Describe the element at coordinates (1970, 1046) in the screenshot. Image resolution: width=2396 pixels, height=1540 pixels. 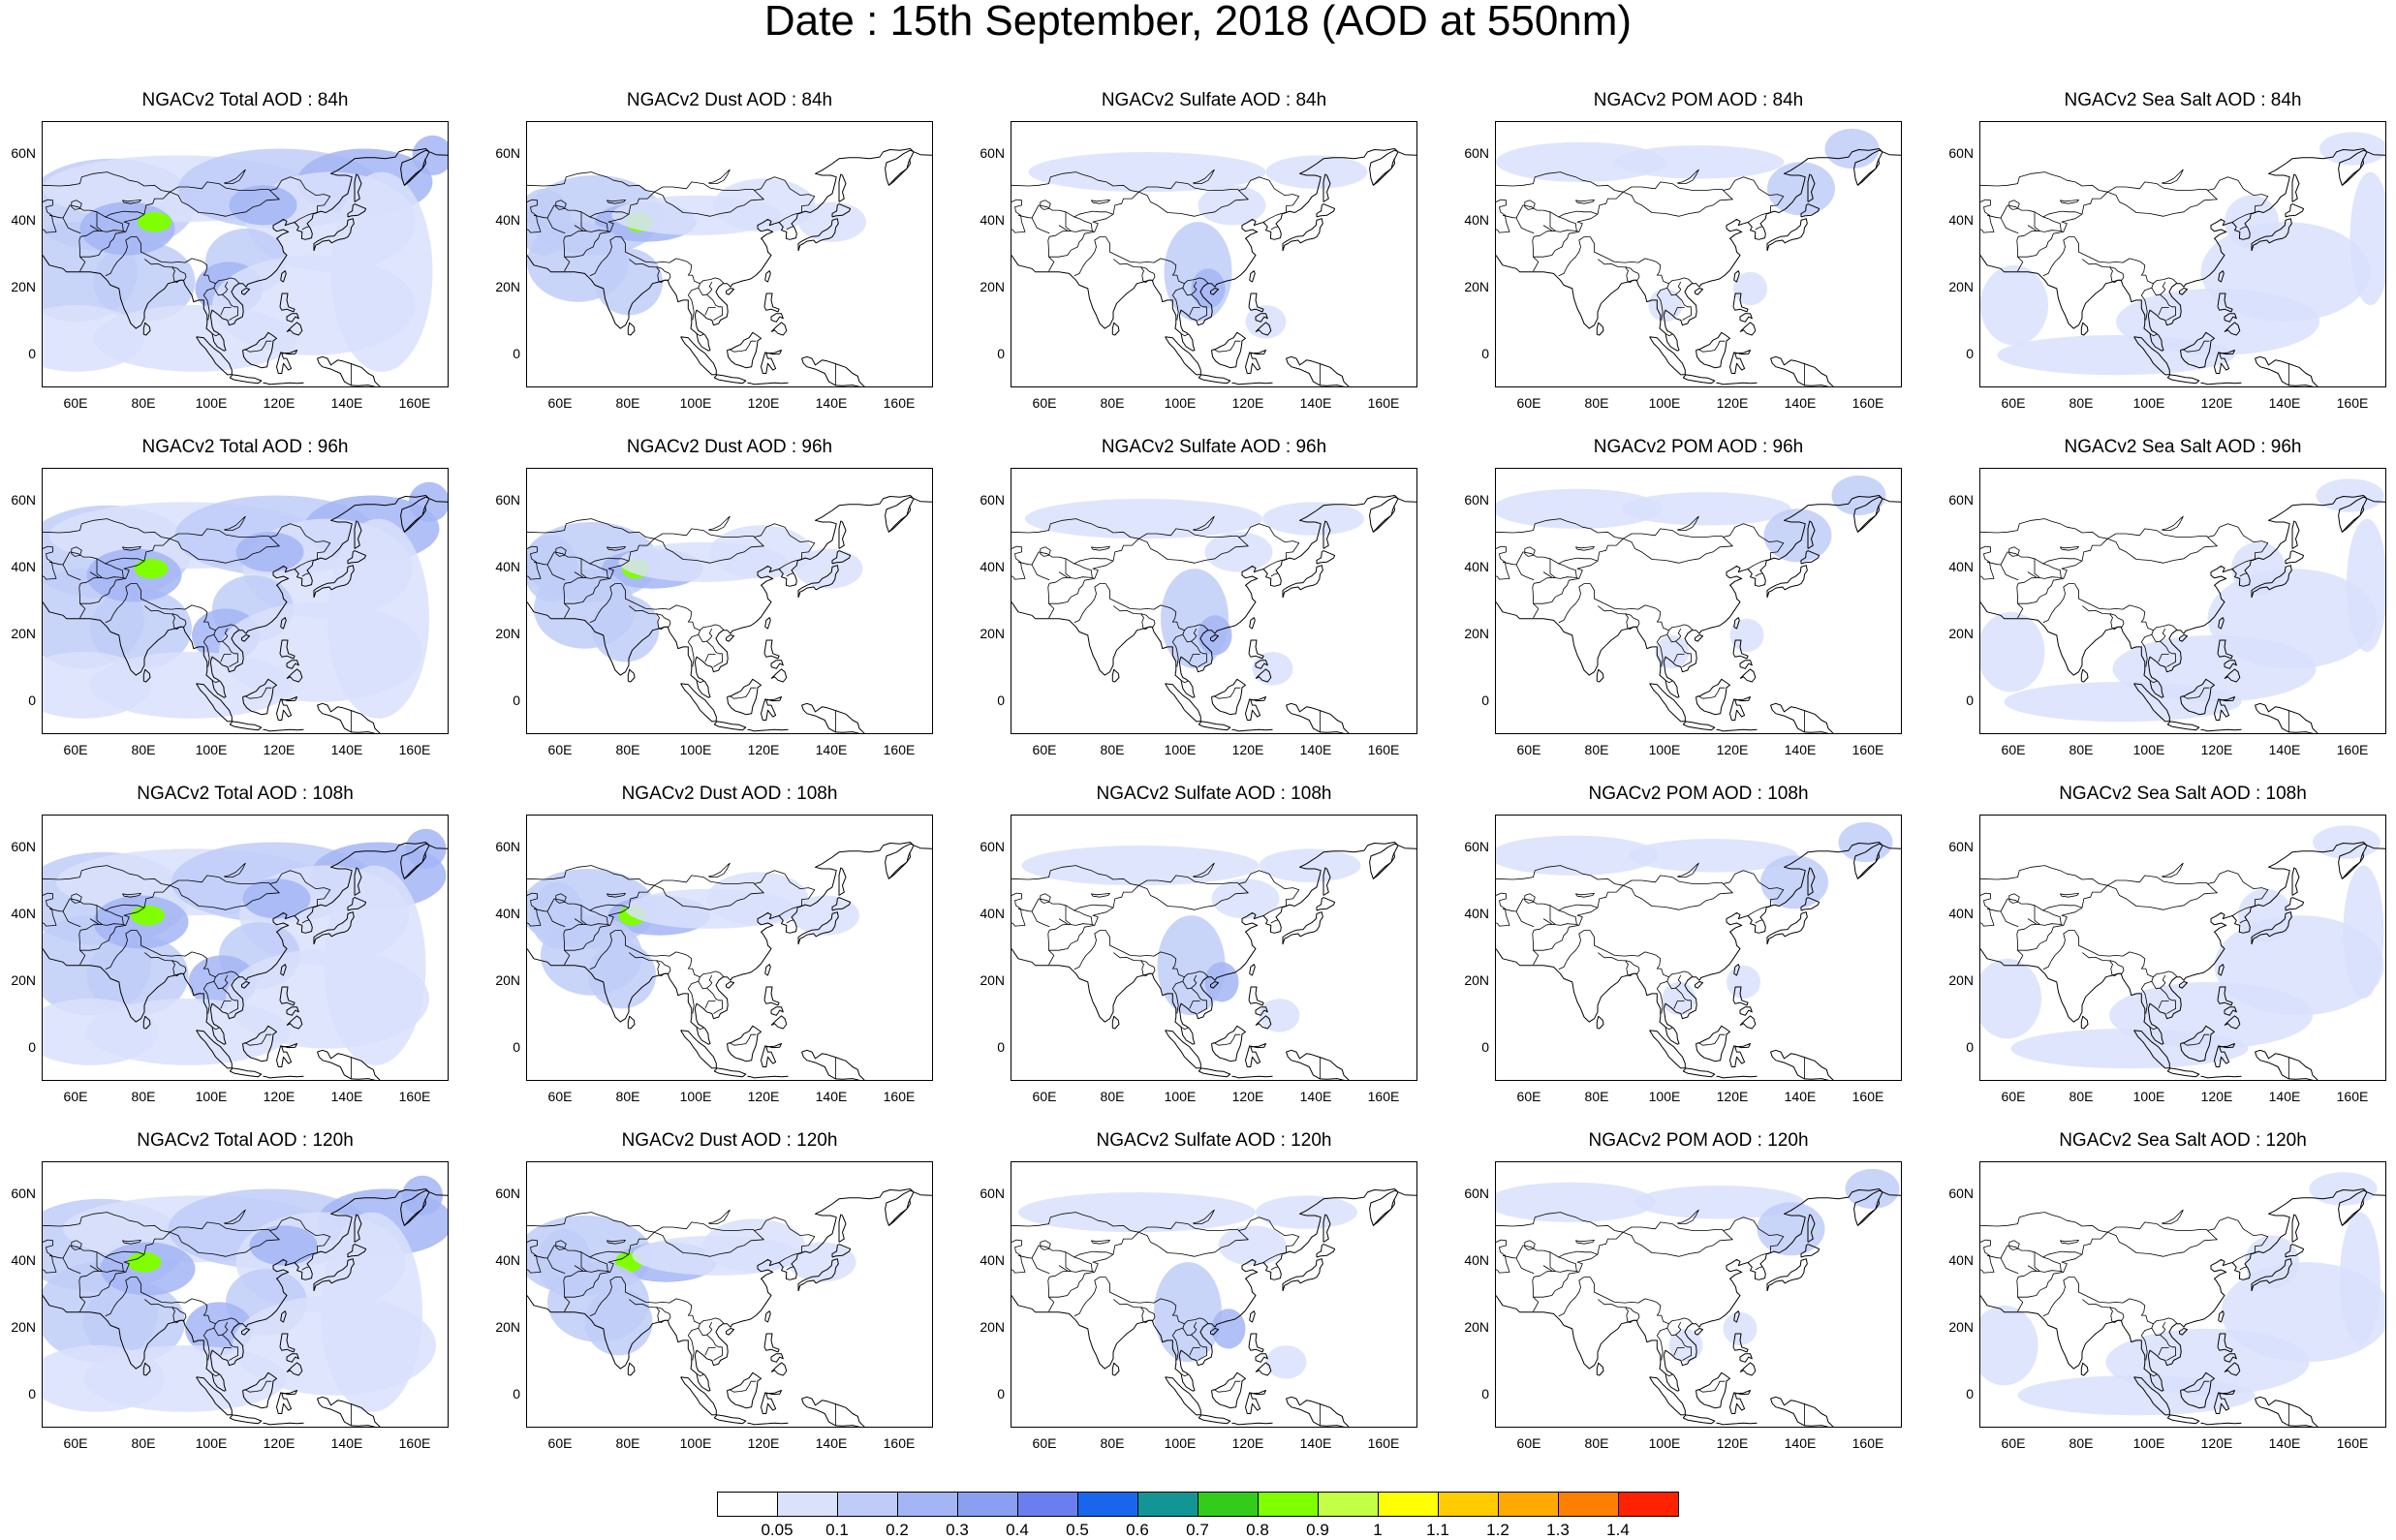
I see `lat-tick-label: 0` at that location.